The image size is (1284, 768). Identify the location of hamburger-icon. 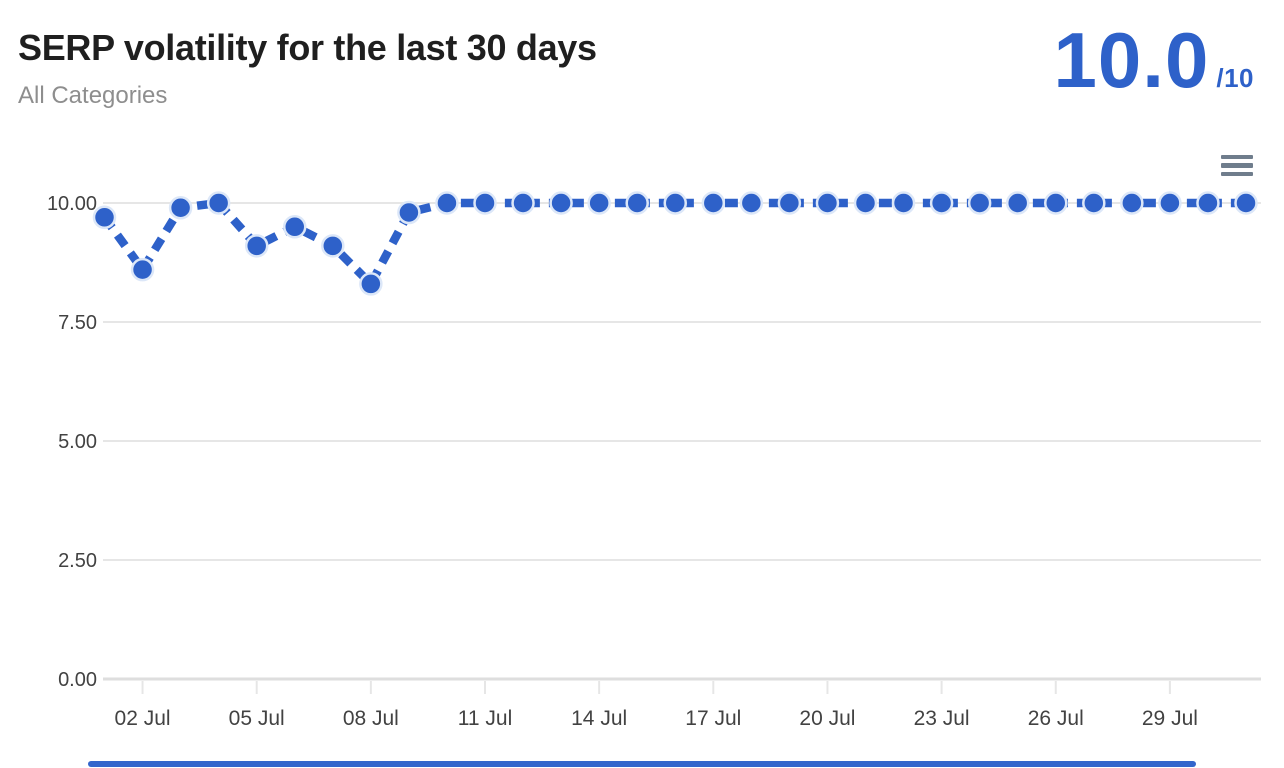
(1237, 165).